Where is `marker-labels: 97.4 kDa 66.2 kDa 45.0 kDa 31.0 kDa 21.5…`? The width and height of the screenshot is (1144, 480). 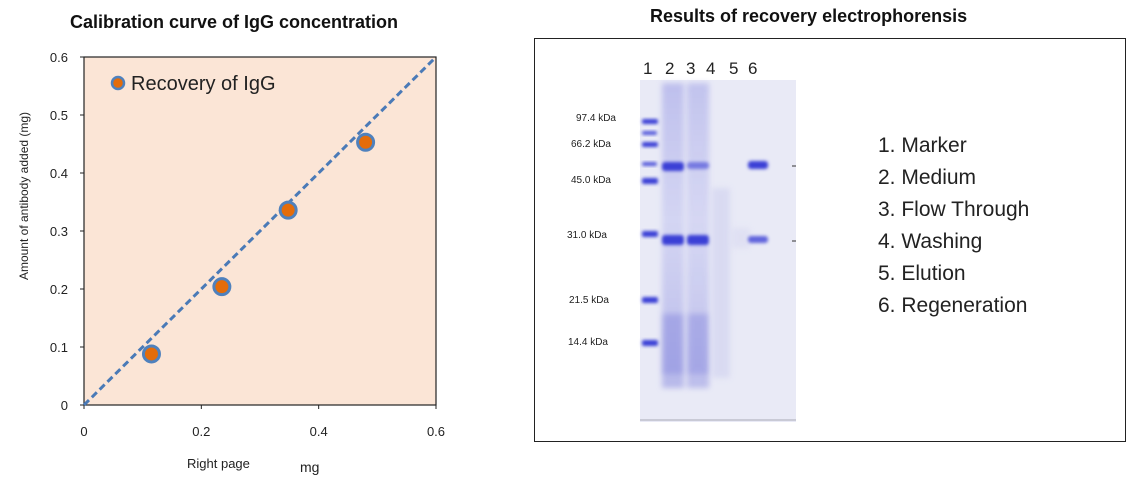 marker-labels: 97.4 kDa 66.2 kDa 45.0 kDa 31.0 kDa 21.5… is located at coordinates (591, 230).